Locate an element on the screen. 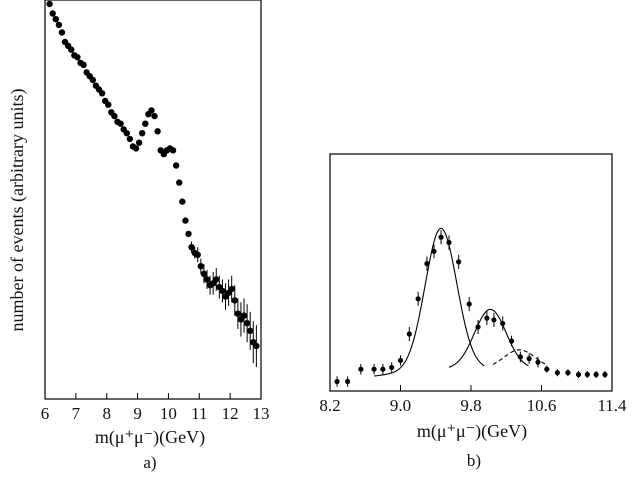  panel-b-label: b) is located at coordinates (474, 460).